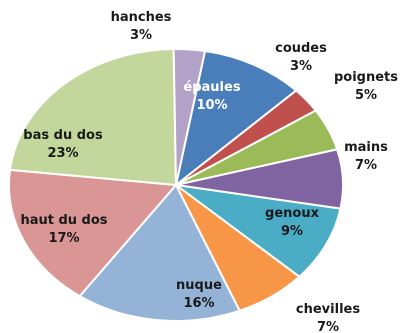 This screenshot has width=410, height=333. What do you see at coordinates (292, 213) in the screenshot?
I see `slice-label-name: genoux` at bounding box center [292, 213].